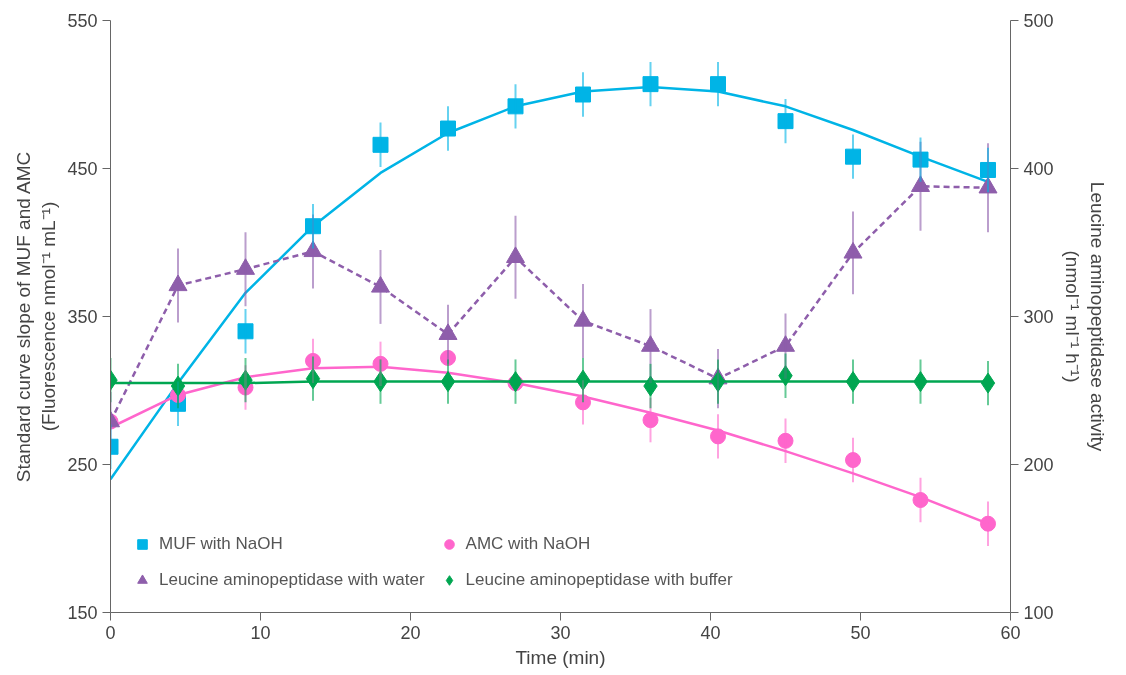  Describe the element at coordinates (82, 613) in the screenshot. I see `y-tick-label: 150` at that location.